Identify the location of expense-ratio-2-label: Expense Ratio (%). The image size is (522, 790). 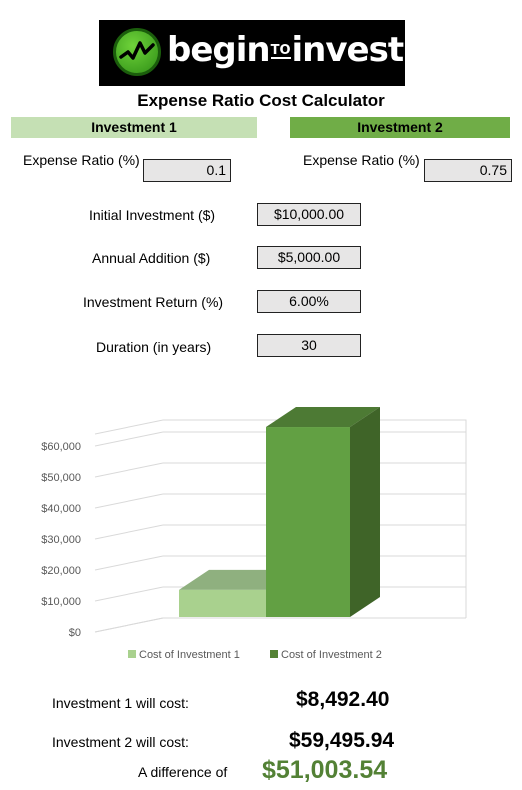
(361, 160).